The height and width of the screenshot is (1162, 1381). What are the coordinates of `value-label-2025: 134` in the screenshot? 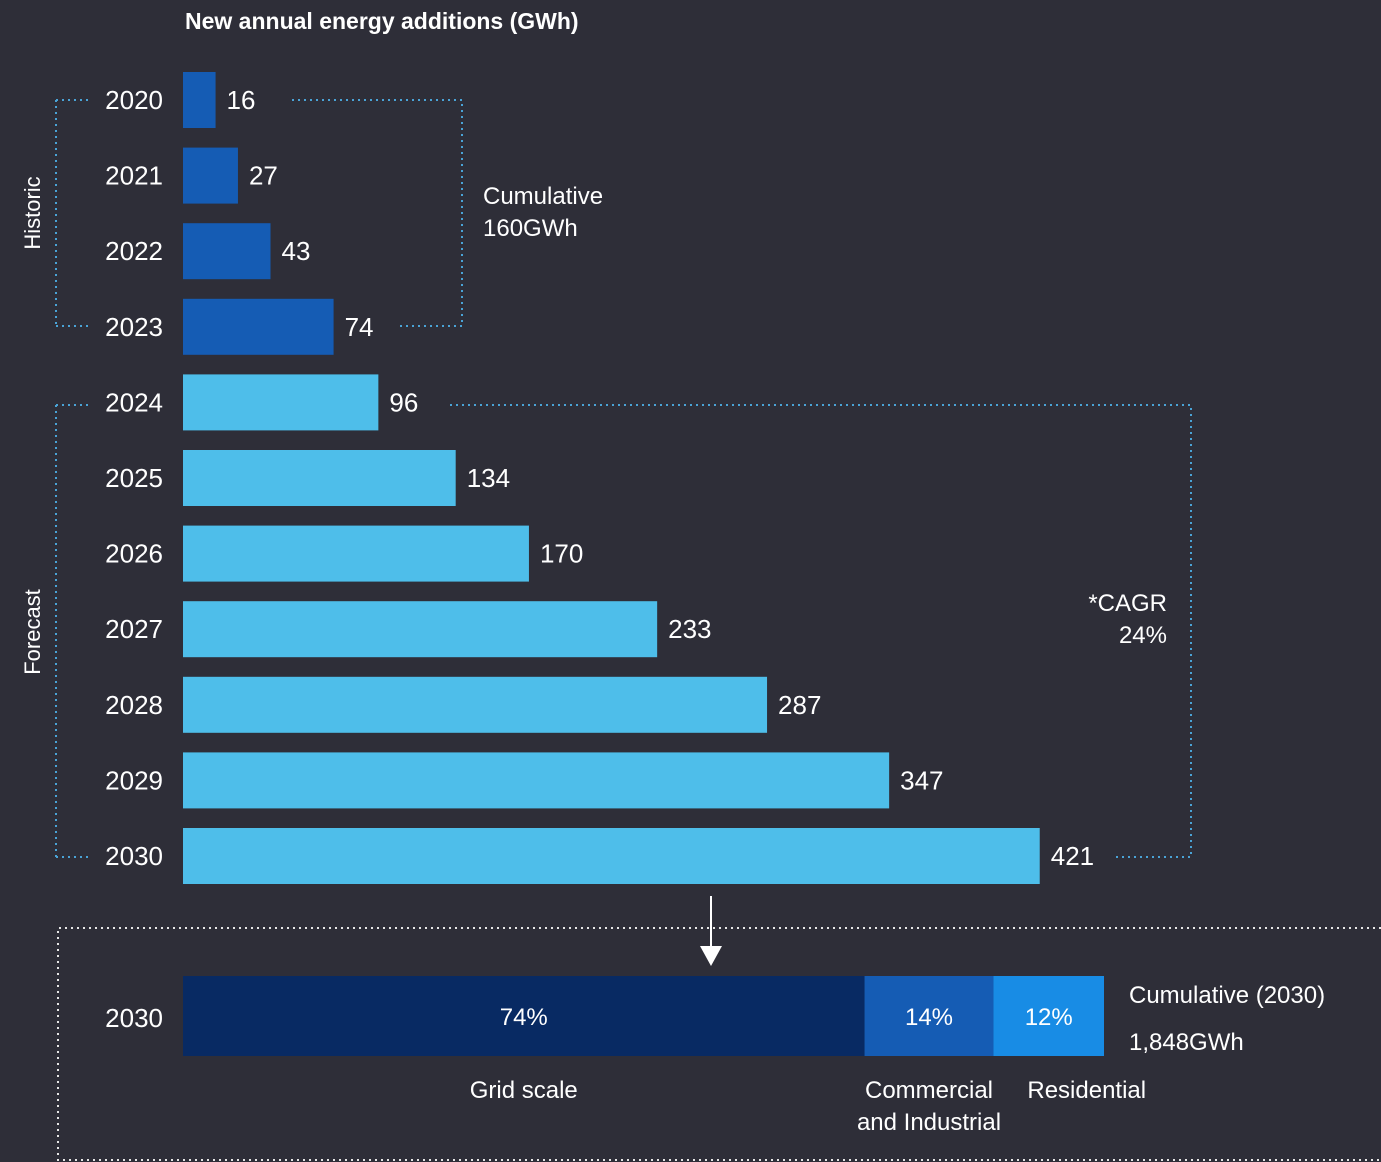 It's located at (488, 478).